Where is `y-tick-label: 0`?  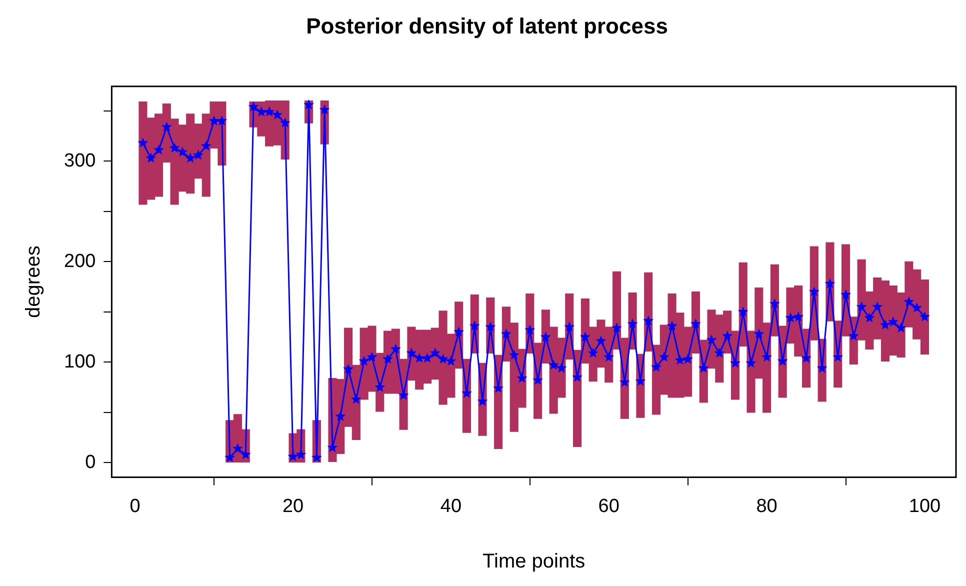 y-tick-label: 0 is located at coordinates (90, 462).